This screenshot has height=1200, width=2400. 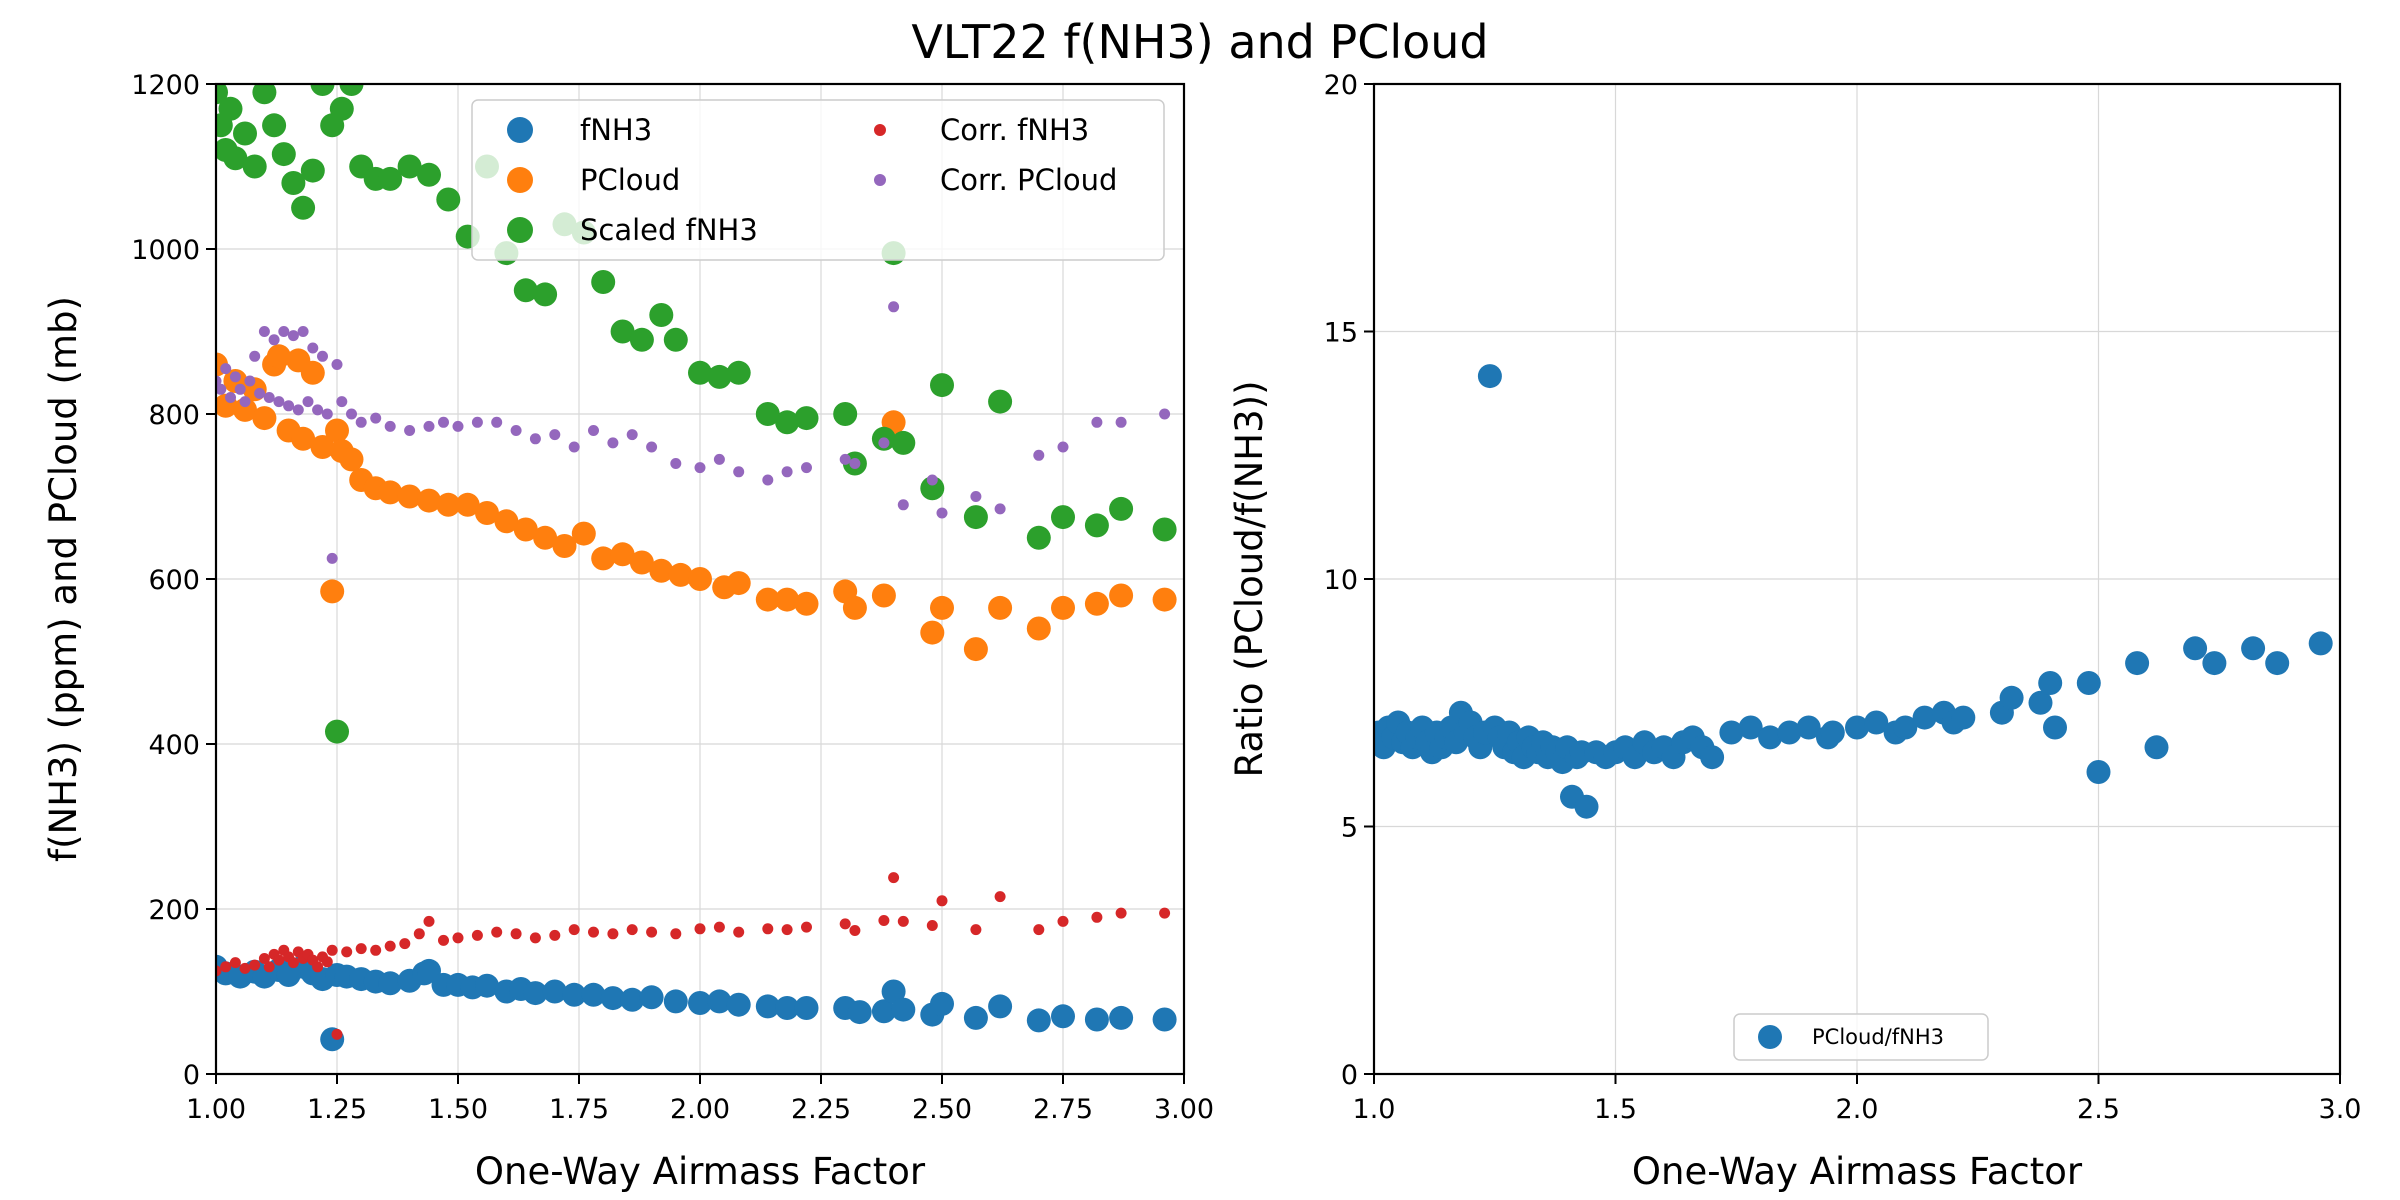 I want to click on series-fnh3, so click(x=696, y=1003).